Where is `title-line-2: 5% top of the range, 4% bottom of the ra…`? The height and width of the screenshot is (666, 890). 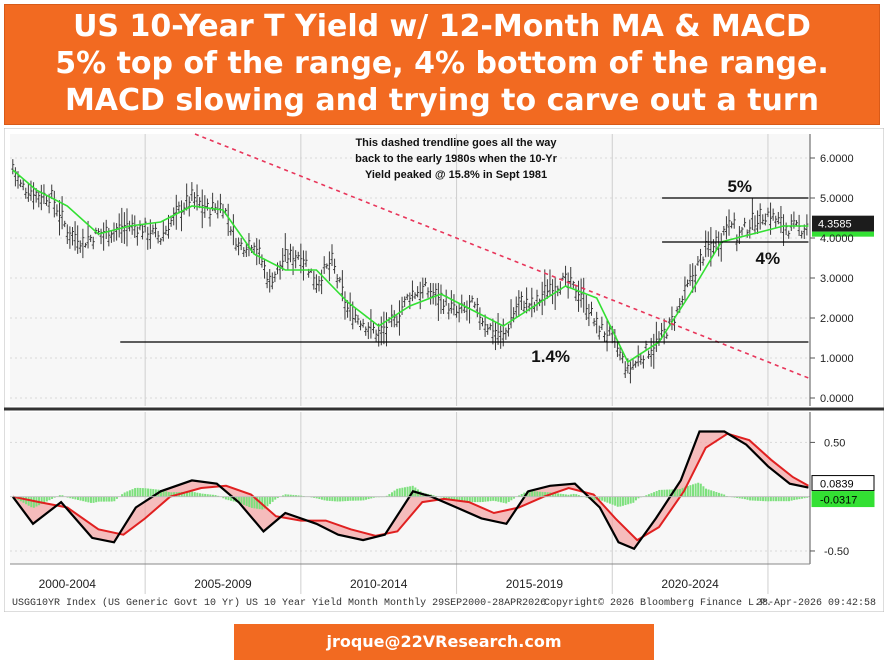 title-line-2: 5% top of the range, 4% bottom of the ra… is located at coordinates (442, 63).